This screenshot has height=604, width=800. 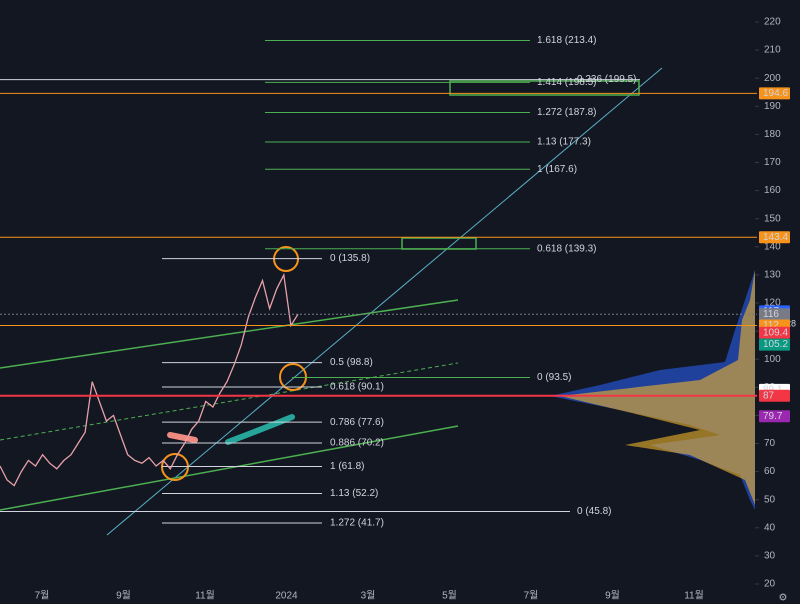 What do you see at coordinates (770, 471) in the screenshot?
I see `y-tick-label: 60` at bounding box center [770, 471].